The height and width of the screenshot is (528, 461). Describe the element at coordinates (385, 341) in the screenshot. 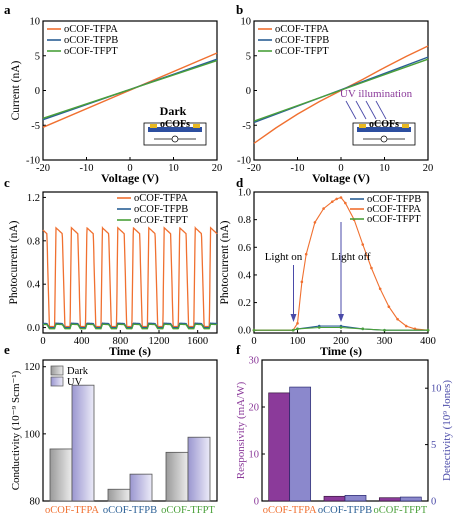

I see `x-tick-label: 300` at that location.